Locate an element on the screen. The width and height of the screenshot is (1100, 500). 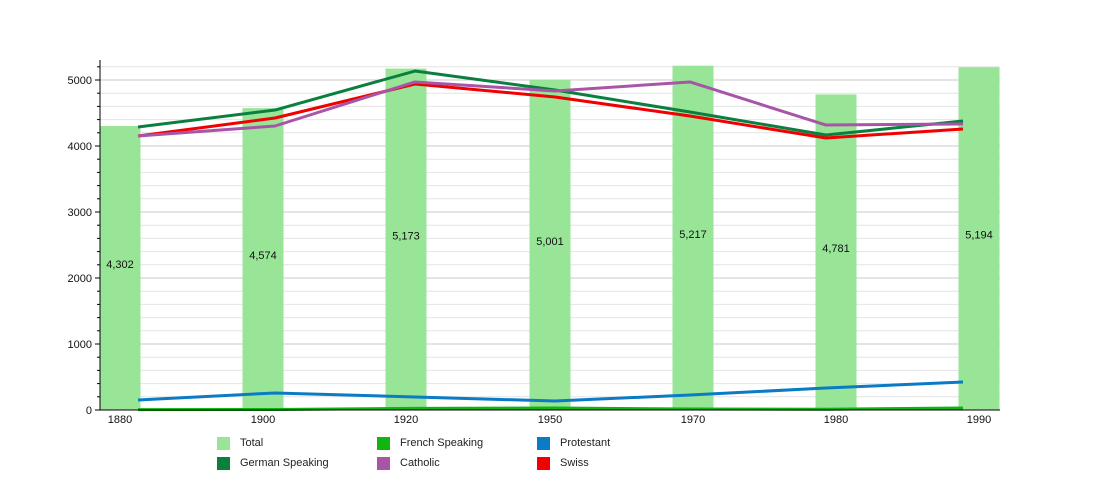
y-tick-label: 5000 is located at coordinates (80, 81).